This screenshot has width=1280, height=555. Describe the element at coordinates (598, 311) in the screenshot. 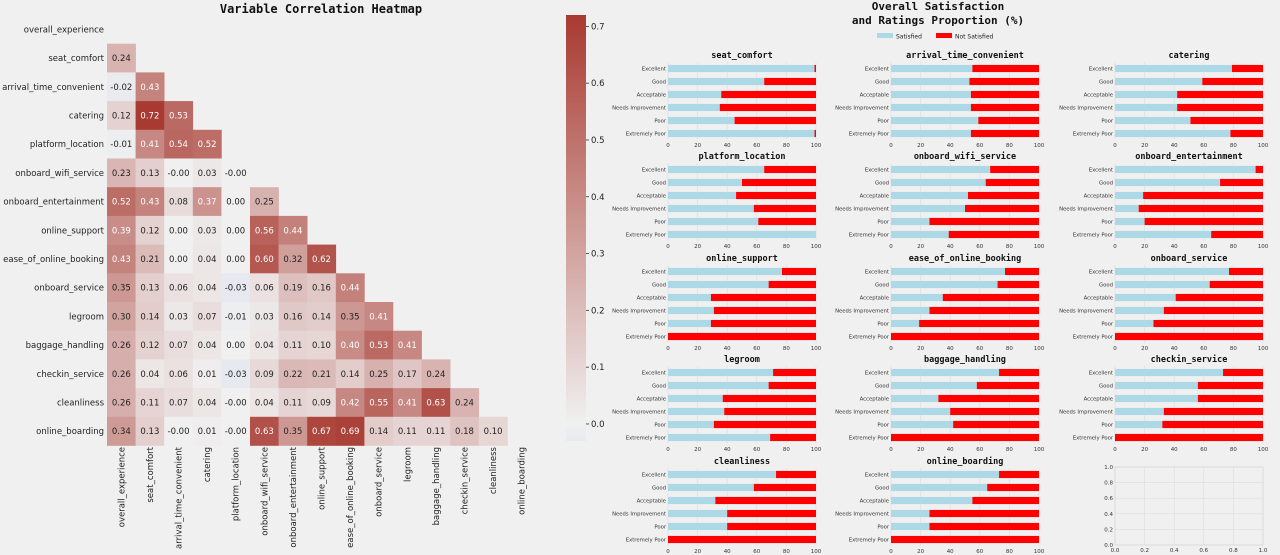

I see `colorbar-tick-label: 0.2` at that location.